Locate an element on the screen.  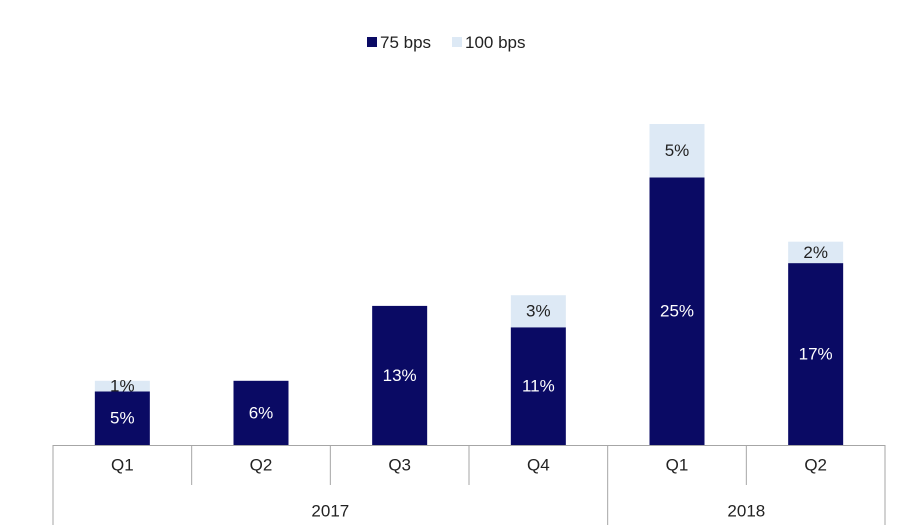
data-label-75-bps-6: 17% is located at coordinates (816, 354).